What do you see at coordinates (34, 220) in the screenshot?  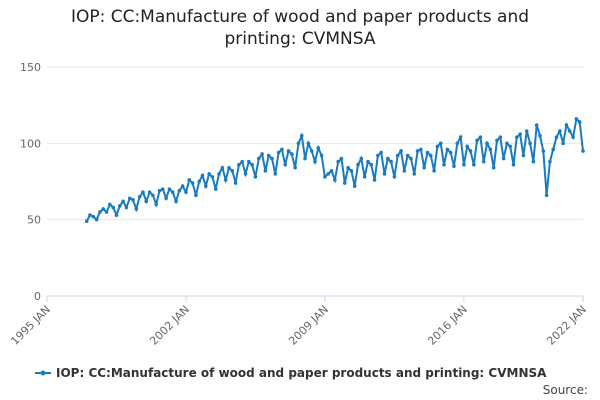 I see `y-tick-label: 50` at bounding box center [34, 220].